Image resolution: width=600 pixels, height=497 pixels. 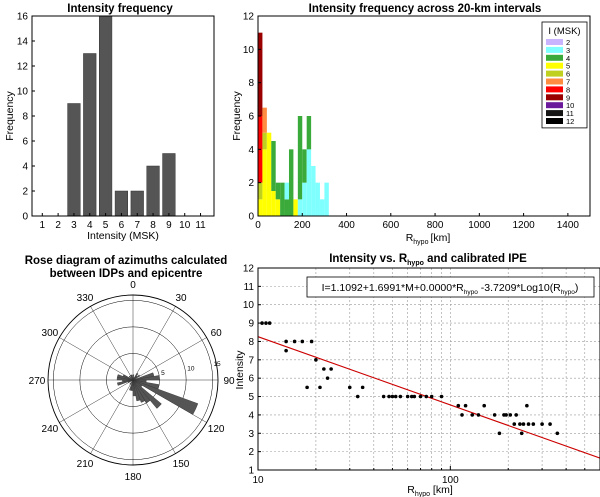 What do you see at coordinates (90, 225) in the screenshot?
I see `x-tick-label: 4` at bounding box center [90, 225].